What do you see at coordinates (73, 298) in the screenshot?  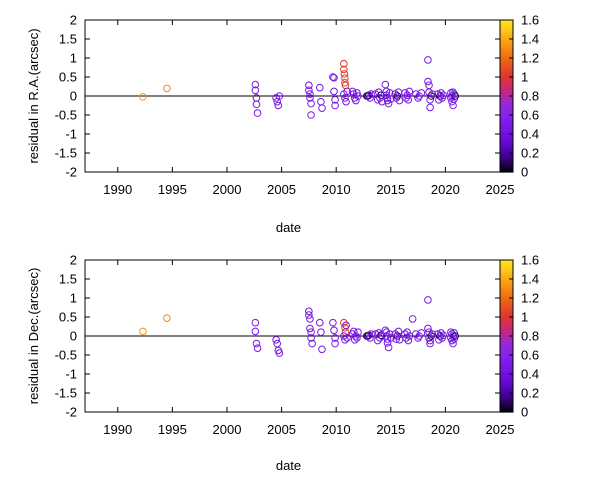 I see `y-tick-label: 1` at bounding box center [73, 298].